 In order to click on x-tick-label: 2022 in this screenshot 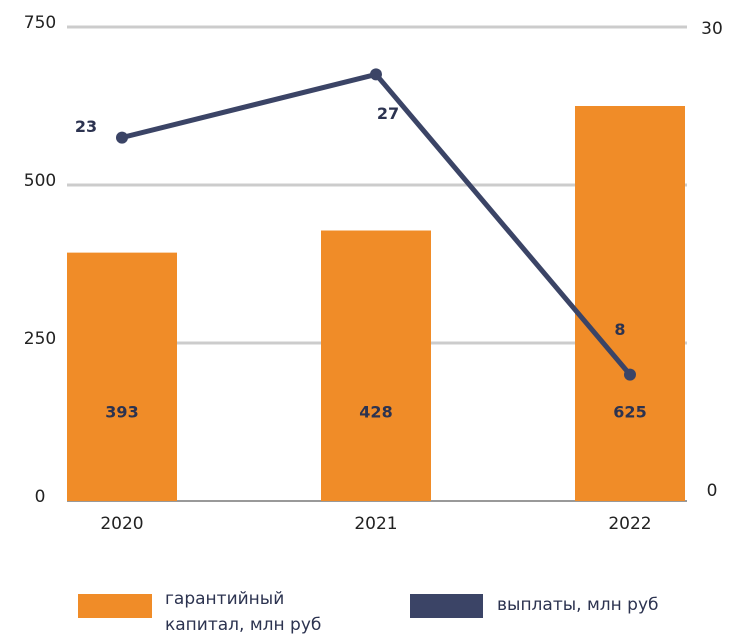, I will do `click(629, 524)`.